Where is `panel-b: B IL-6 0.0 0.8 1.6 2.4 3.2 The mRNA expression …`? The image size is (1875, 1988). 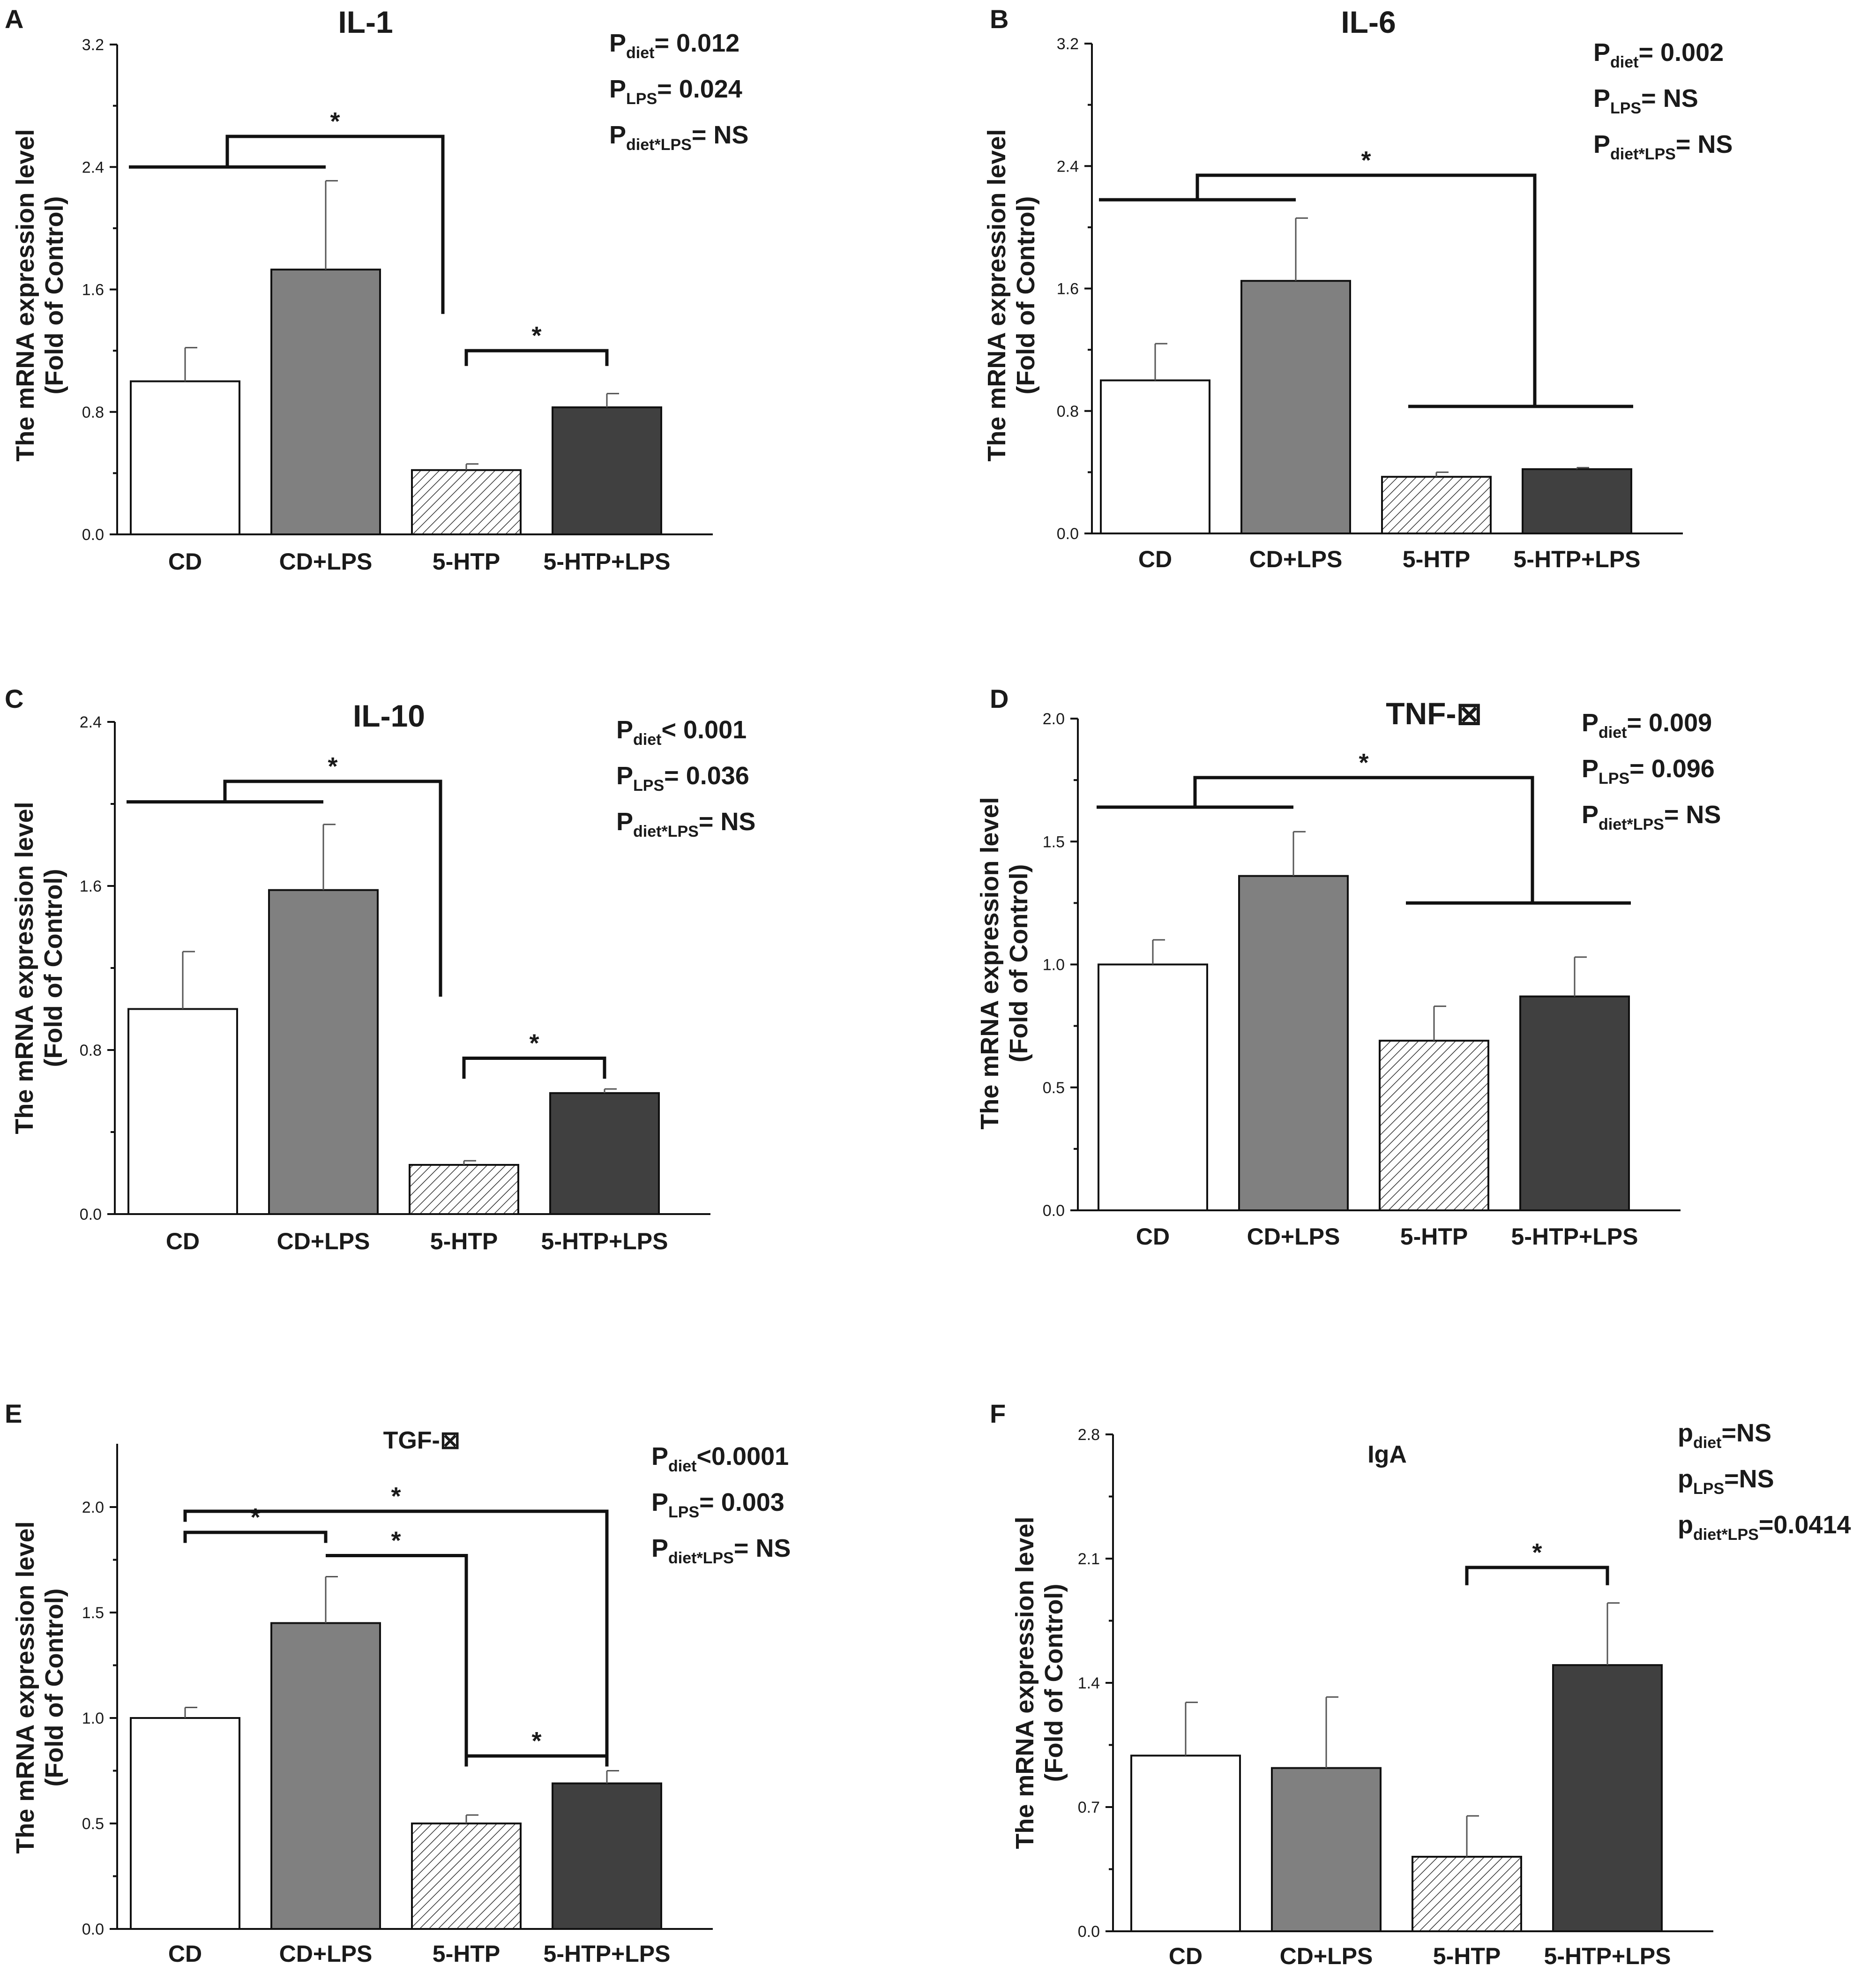
panel-b: B IL-6 0.0 0.8 1.6 2.4 3.2 The mRNA expression … is located at coordinates (1358, 288).